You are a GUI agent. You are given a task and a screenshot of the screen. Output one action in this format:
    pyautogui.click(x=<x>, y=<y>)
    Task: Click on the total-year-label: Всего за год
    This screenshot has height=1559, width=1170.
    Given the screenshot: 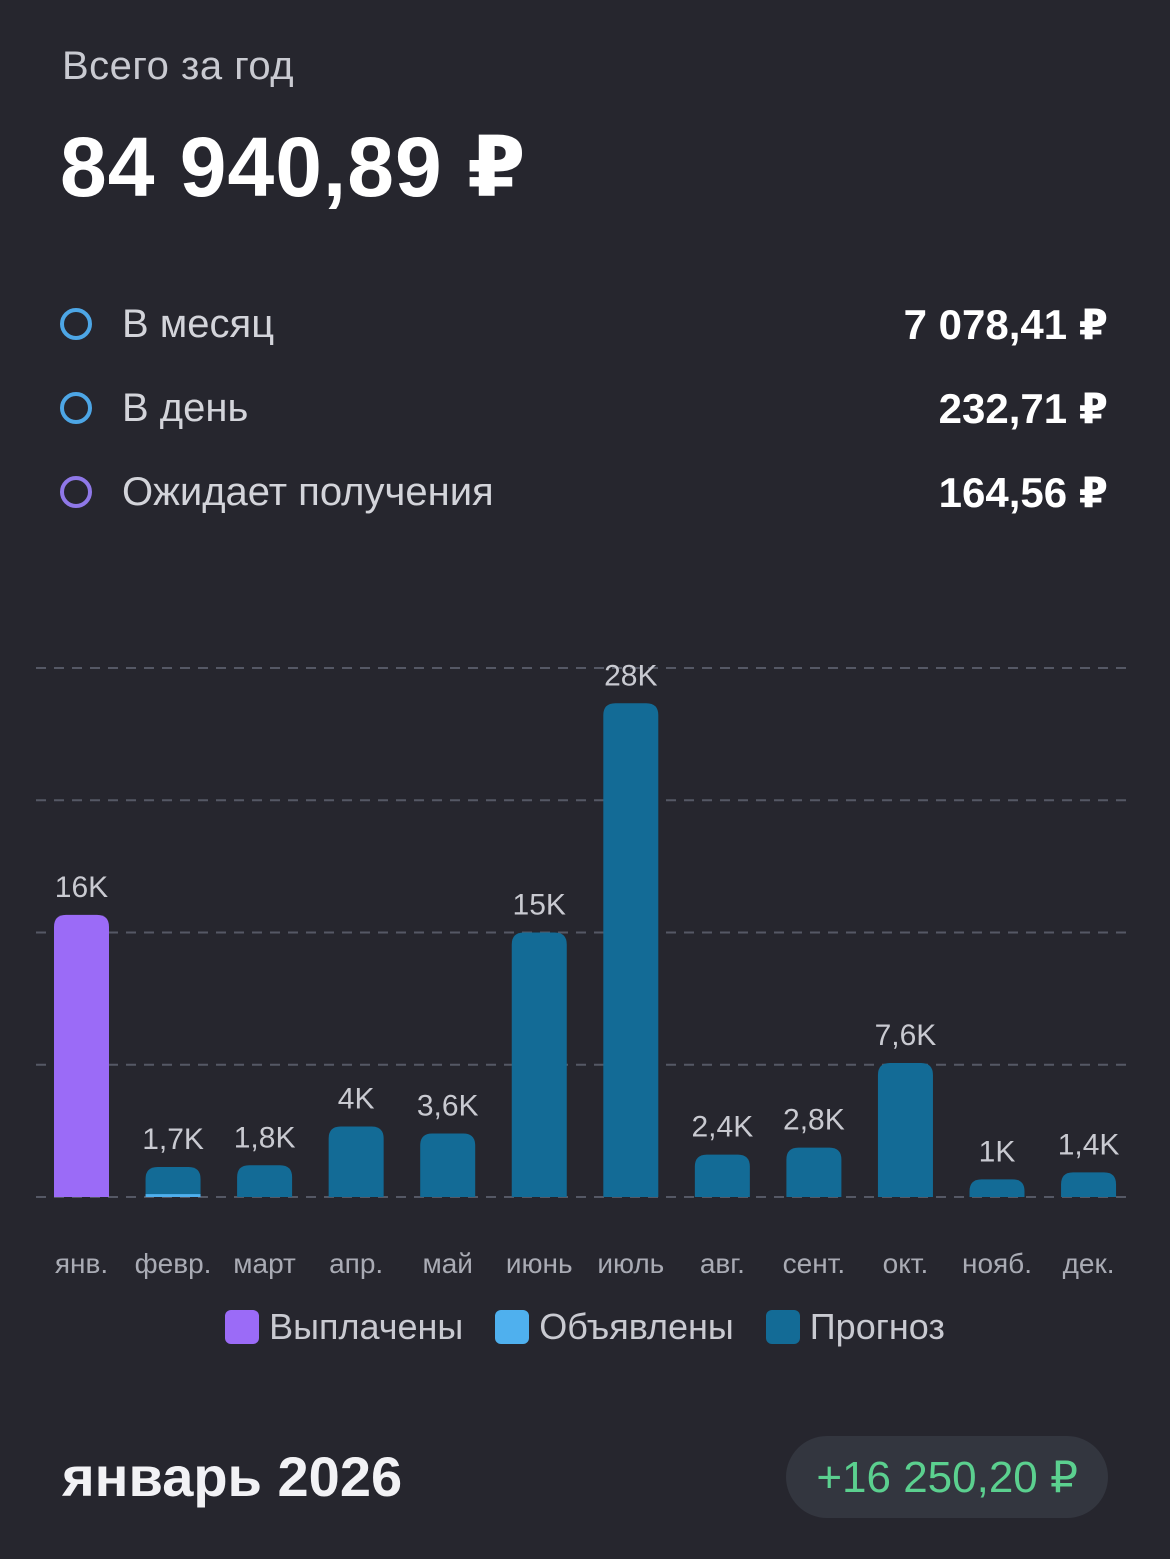 What is the action you would take?
    pyautogui.click(x=178, y=66)
    